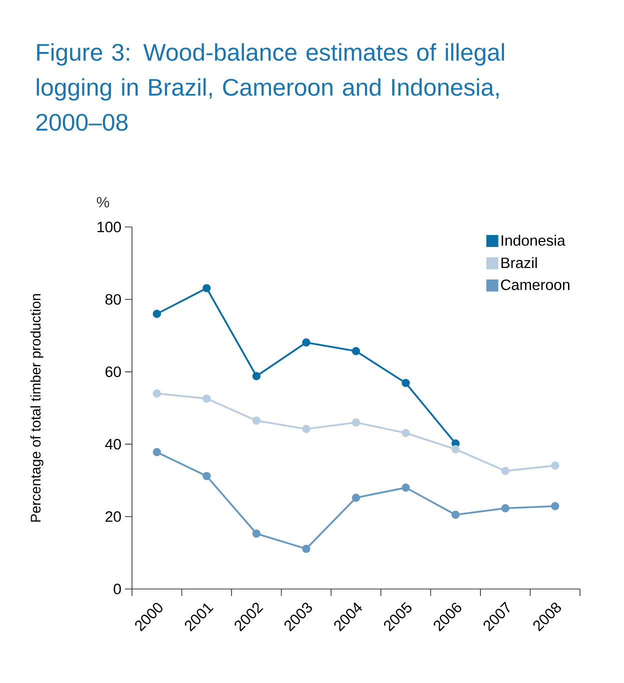  What do you see at coordinates (109, 227) in the screenshot?
I see `y-tick-label: 100` at bounding box center [109, 227].